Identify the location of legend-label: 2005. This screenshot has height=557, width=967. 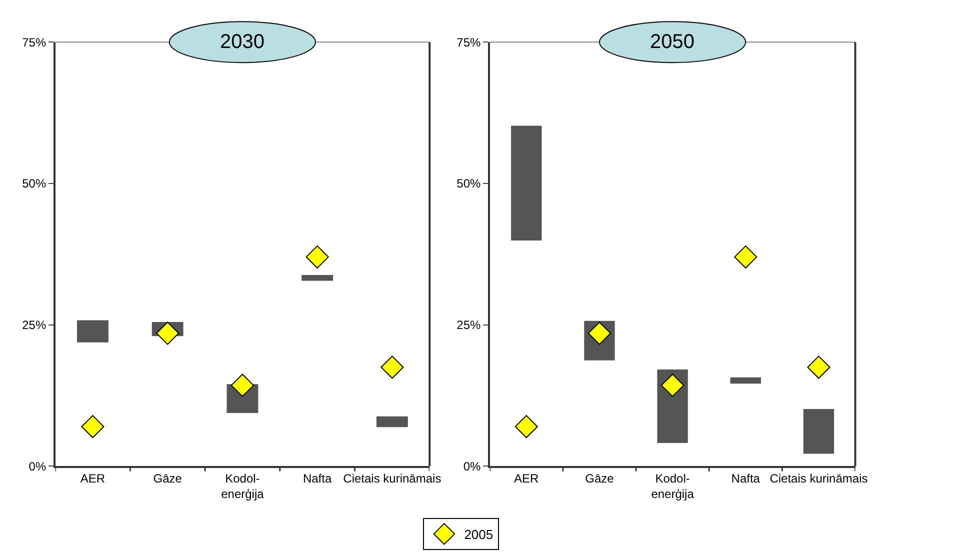
(479, 534).